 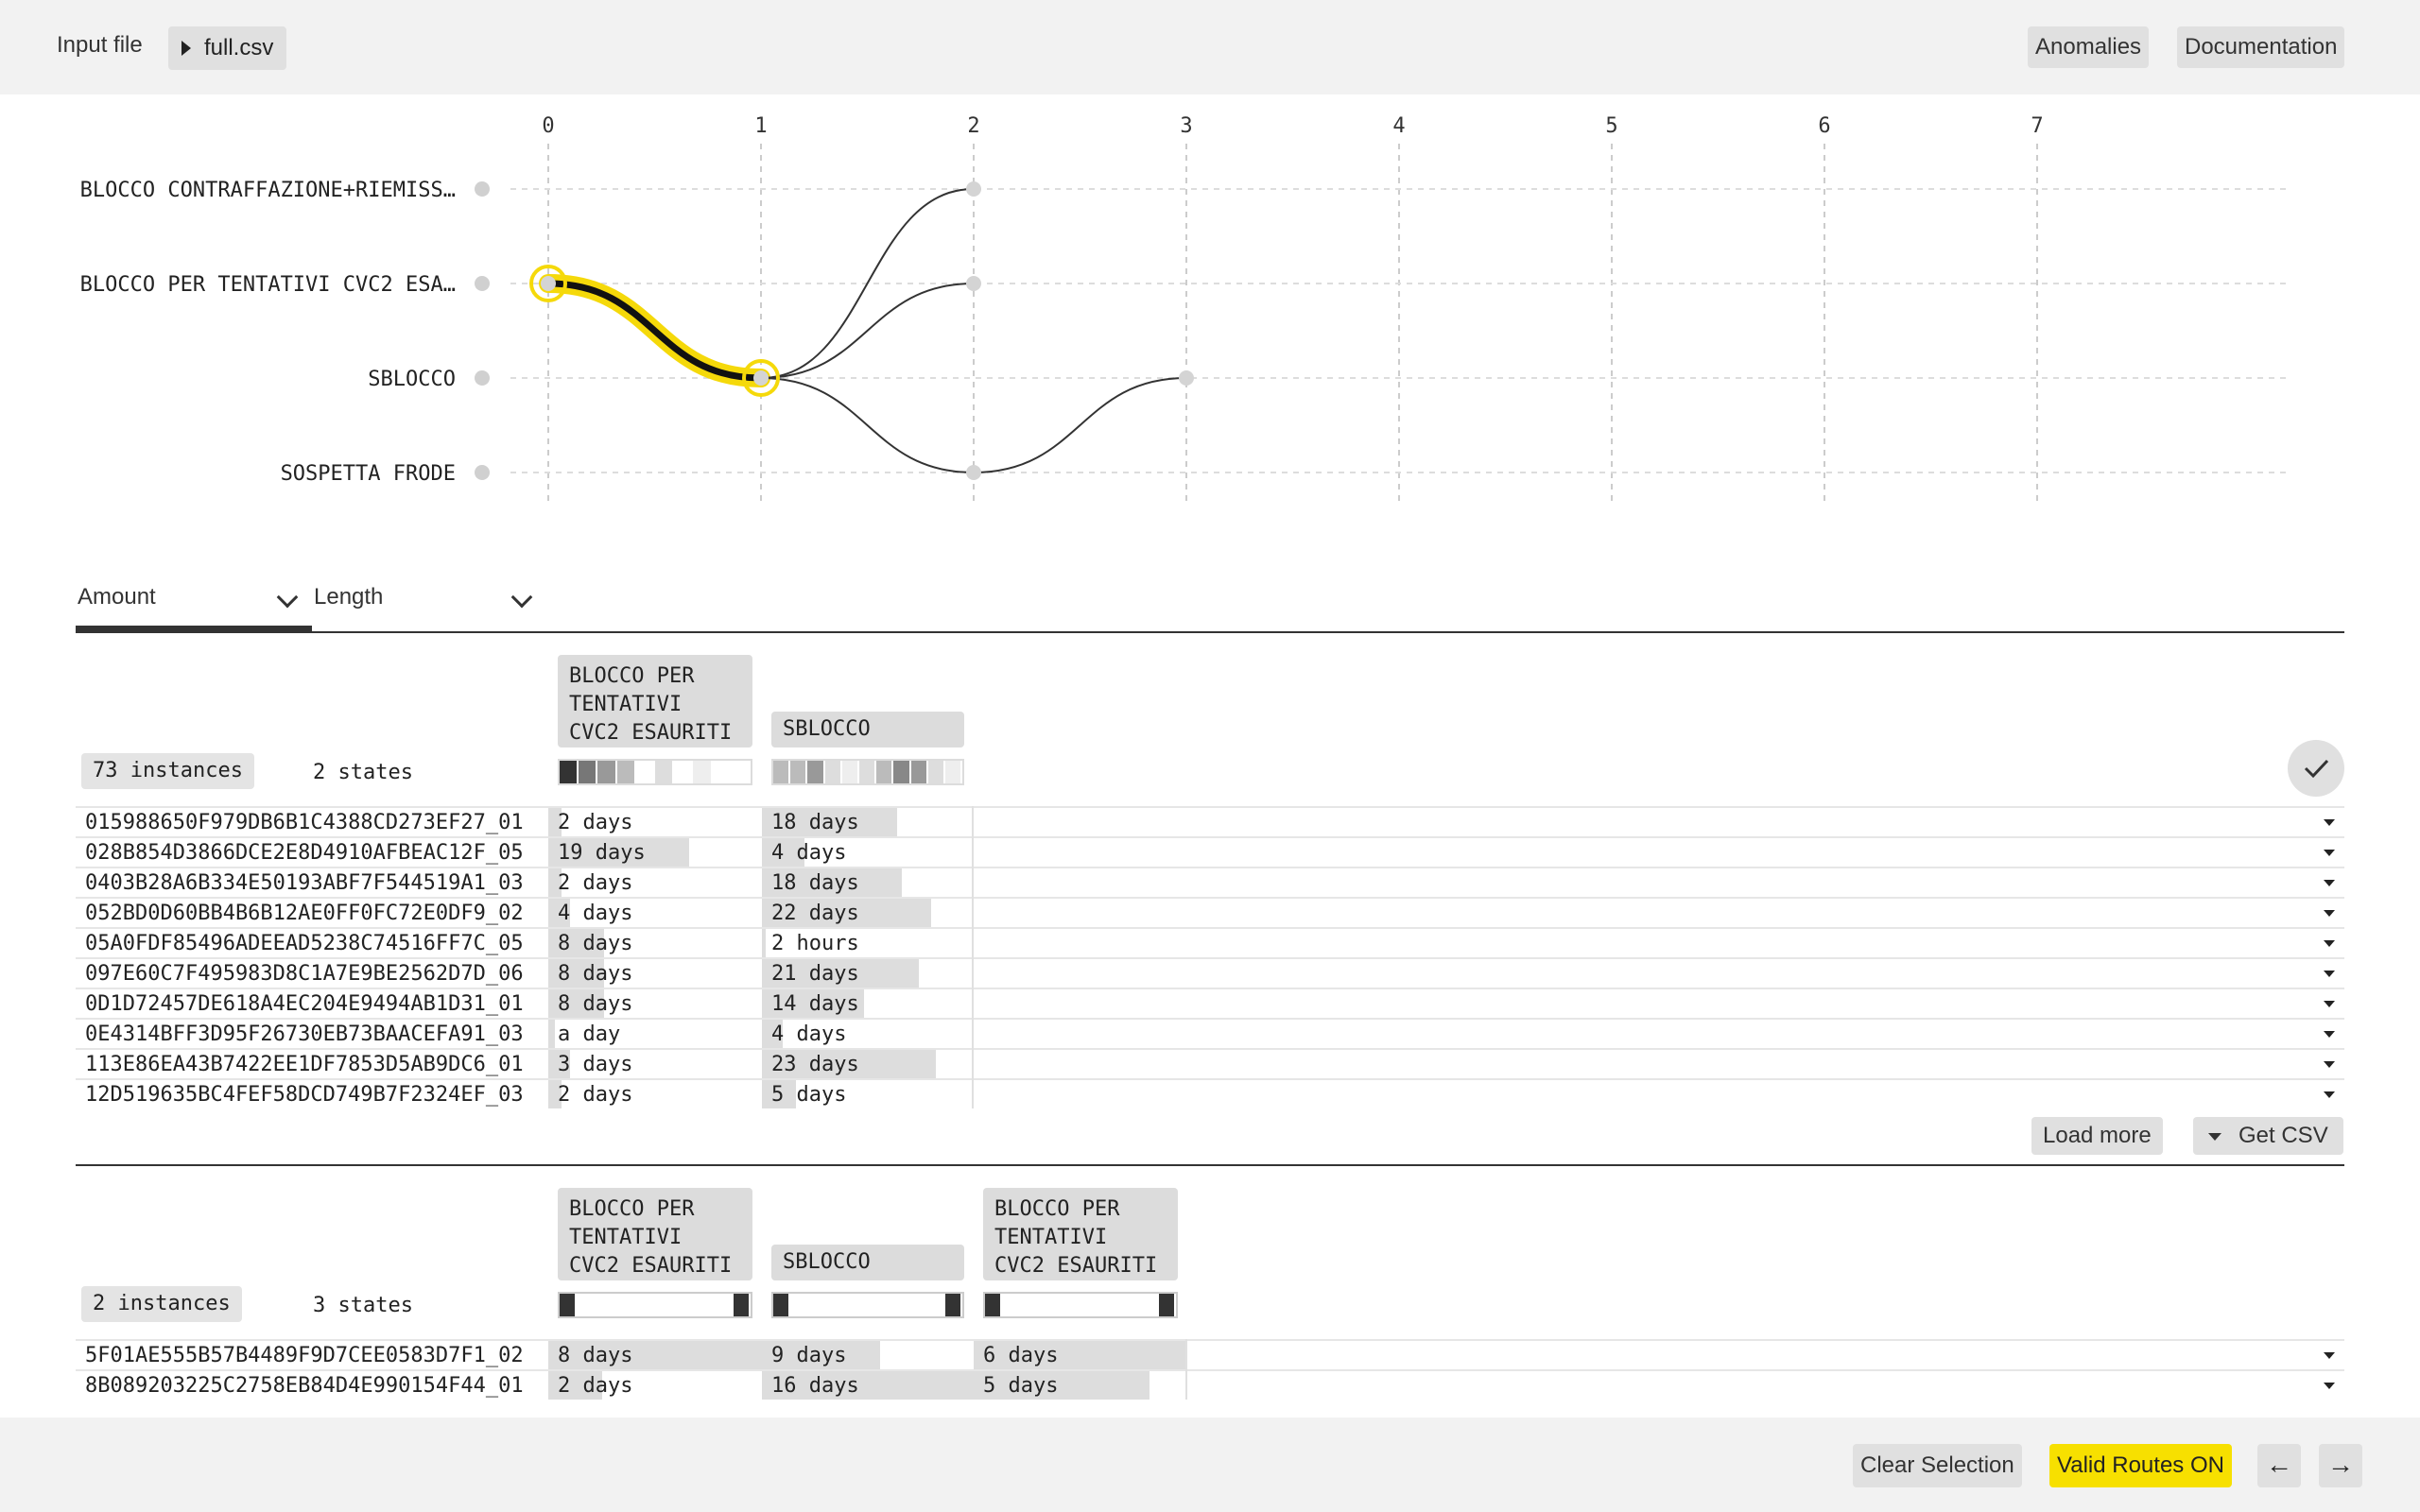 I want to click on state-label: SOSPETTA FRODE, so click(x=368, y=474).